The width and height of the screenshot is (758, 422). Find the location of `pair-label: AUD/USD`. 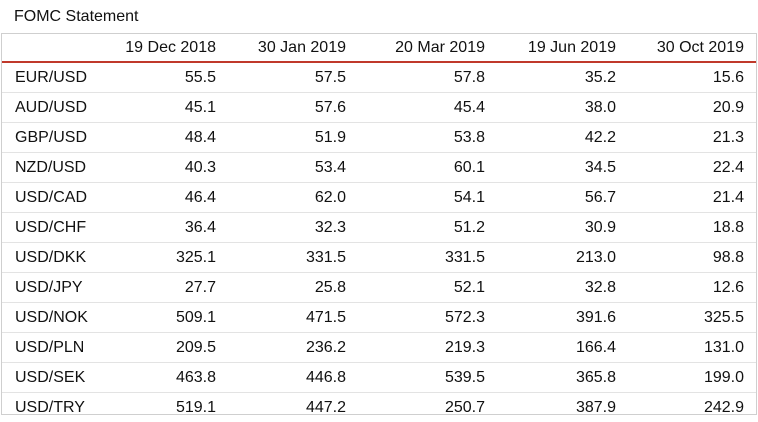

pair-label: AUD/USD is located at coordinates (48, 108).